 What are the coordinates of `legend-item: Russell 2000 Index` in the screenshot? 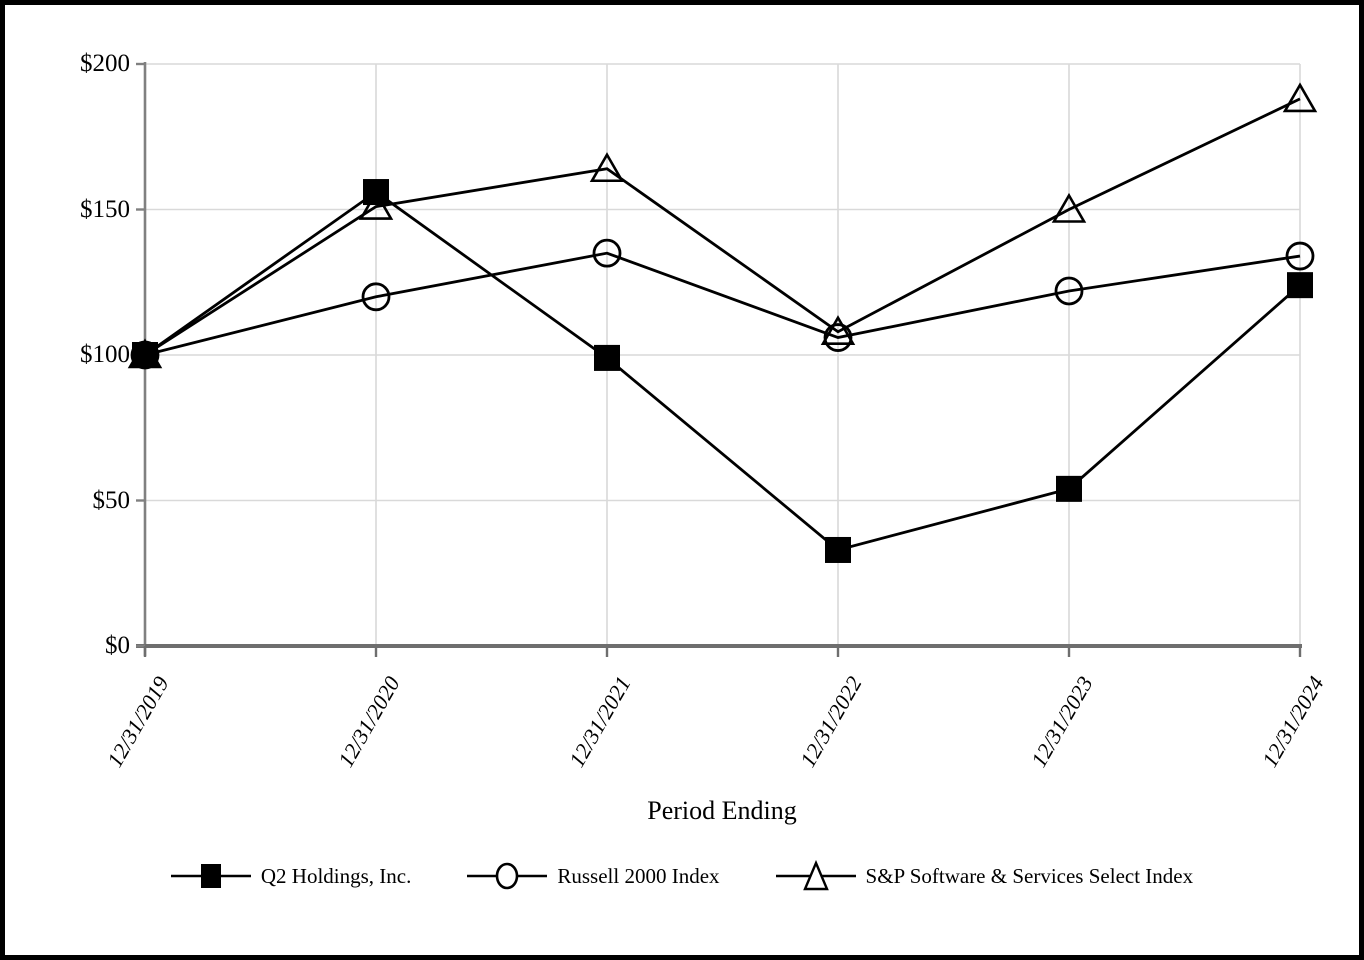 It's located at (593, 876).